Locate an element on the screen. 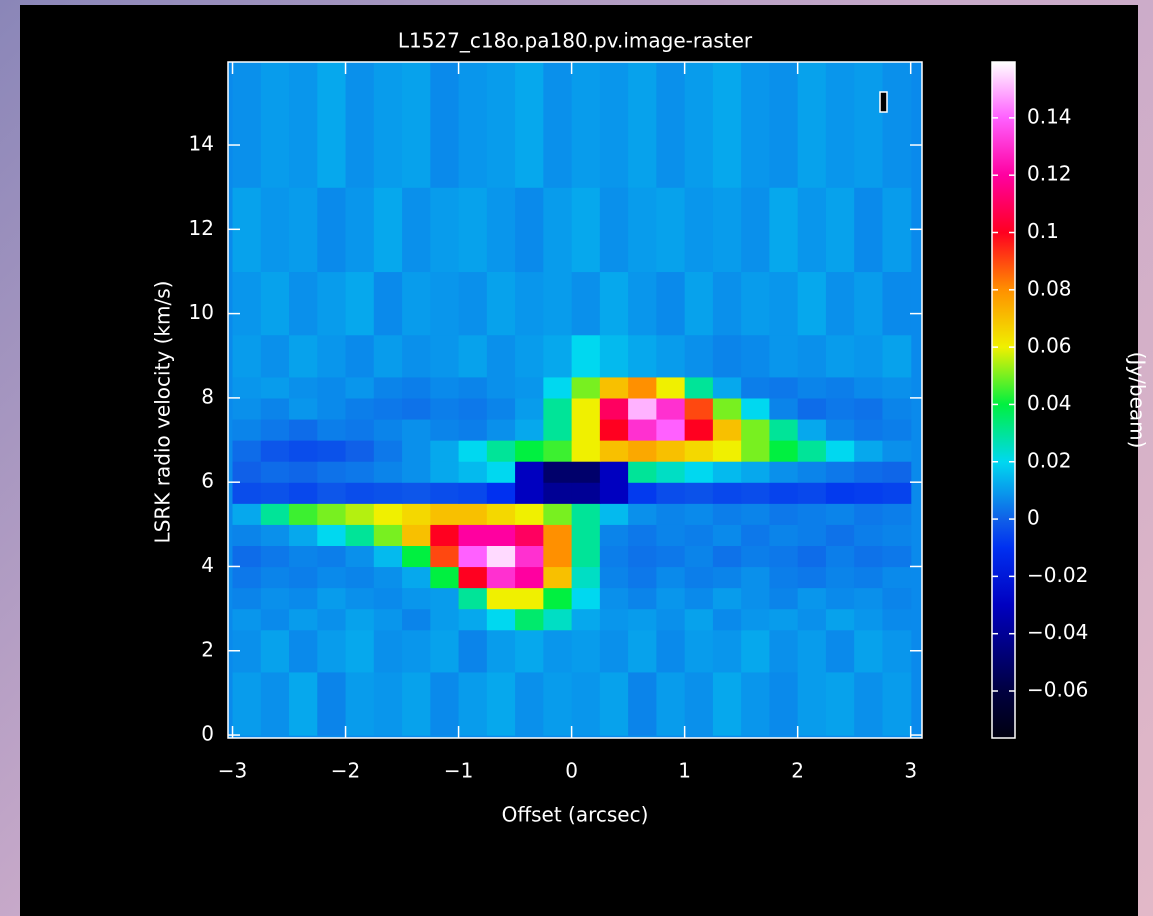  colorbar-tick-label: −0.04 is located at coordinates (1057, 632).